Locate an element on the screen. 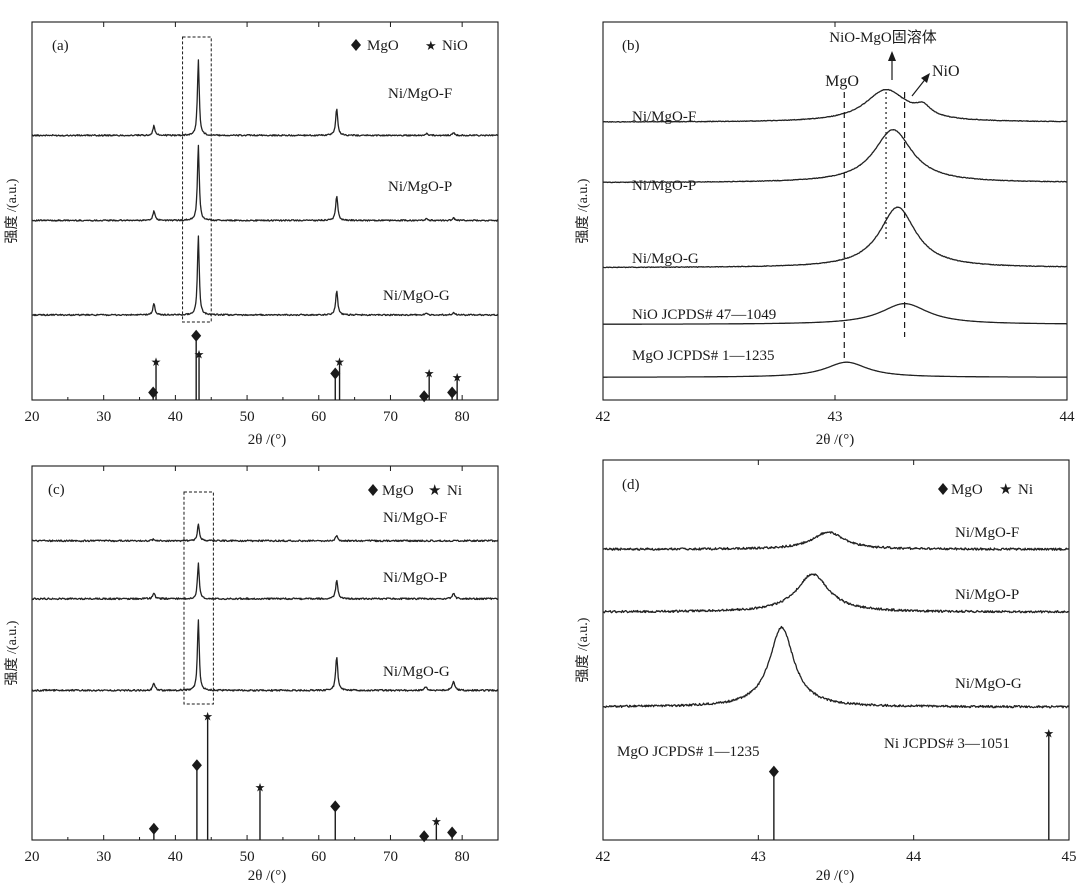 This screenshot has width=1080, height=885. panel-b-series-label-g: Ni/MgO-G is located at coordinates (665, 259).